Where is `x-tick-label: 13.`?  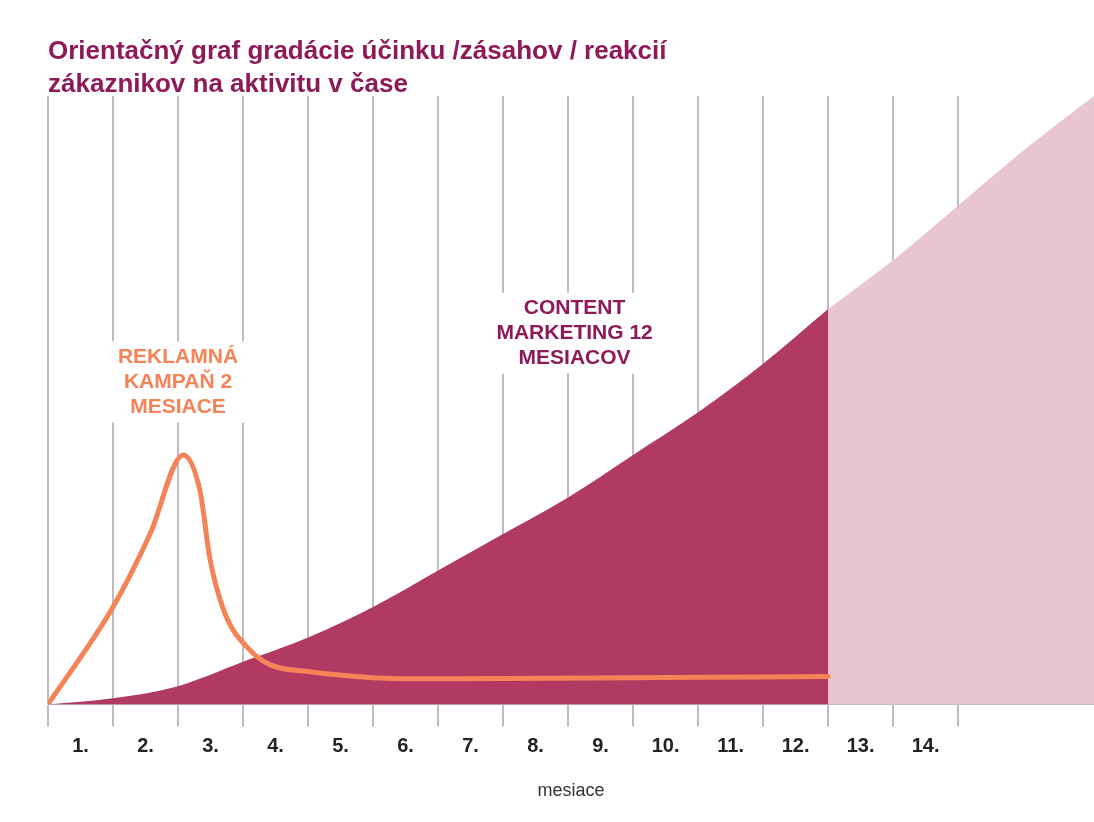
x-tick-label: 13. is located at coordinates (860, 744).